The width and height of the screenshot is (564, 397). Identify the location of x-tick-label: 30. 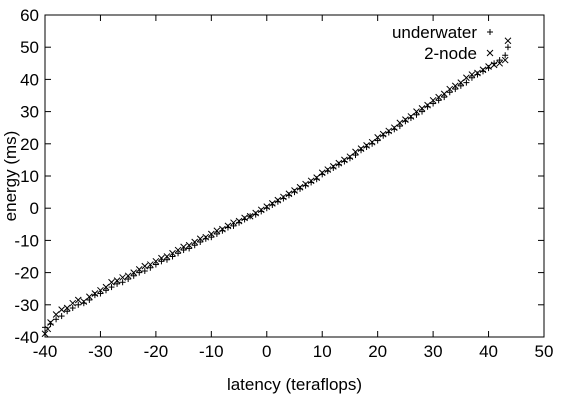
(433, 351).